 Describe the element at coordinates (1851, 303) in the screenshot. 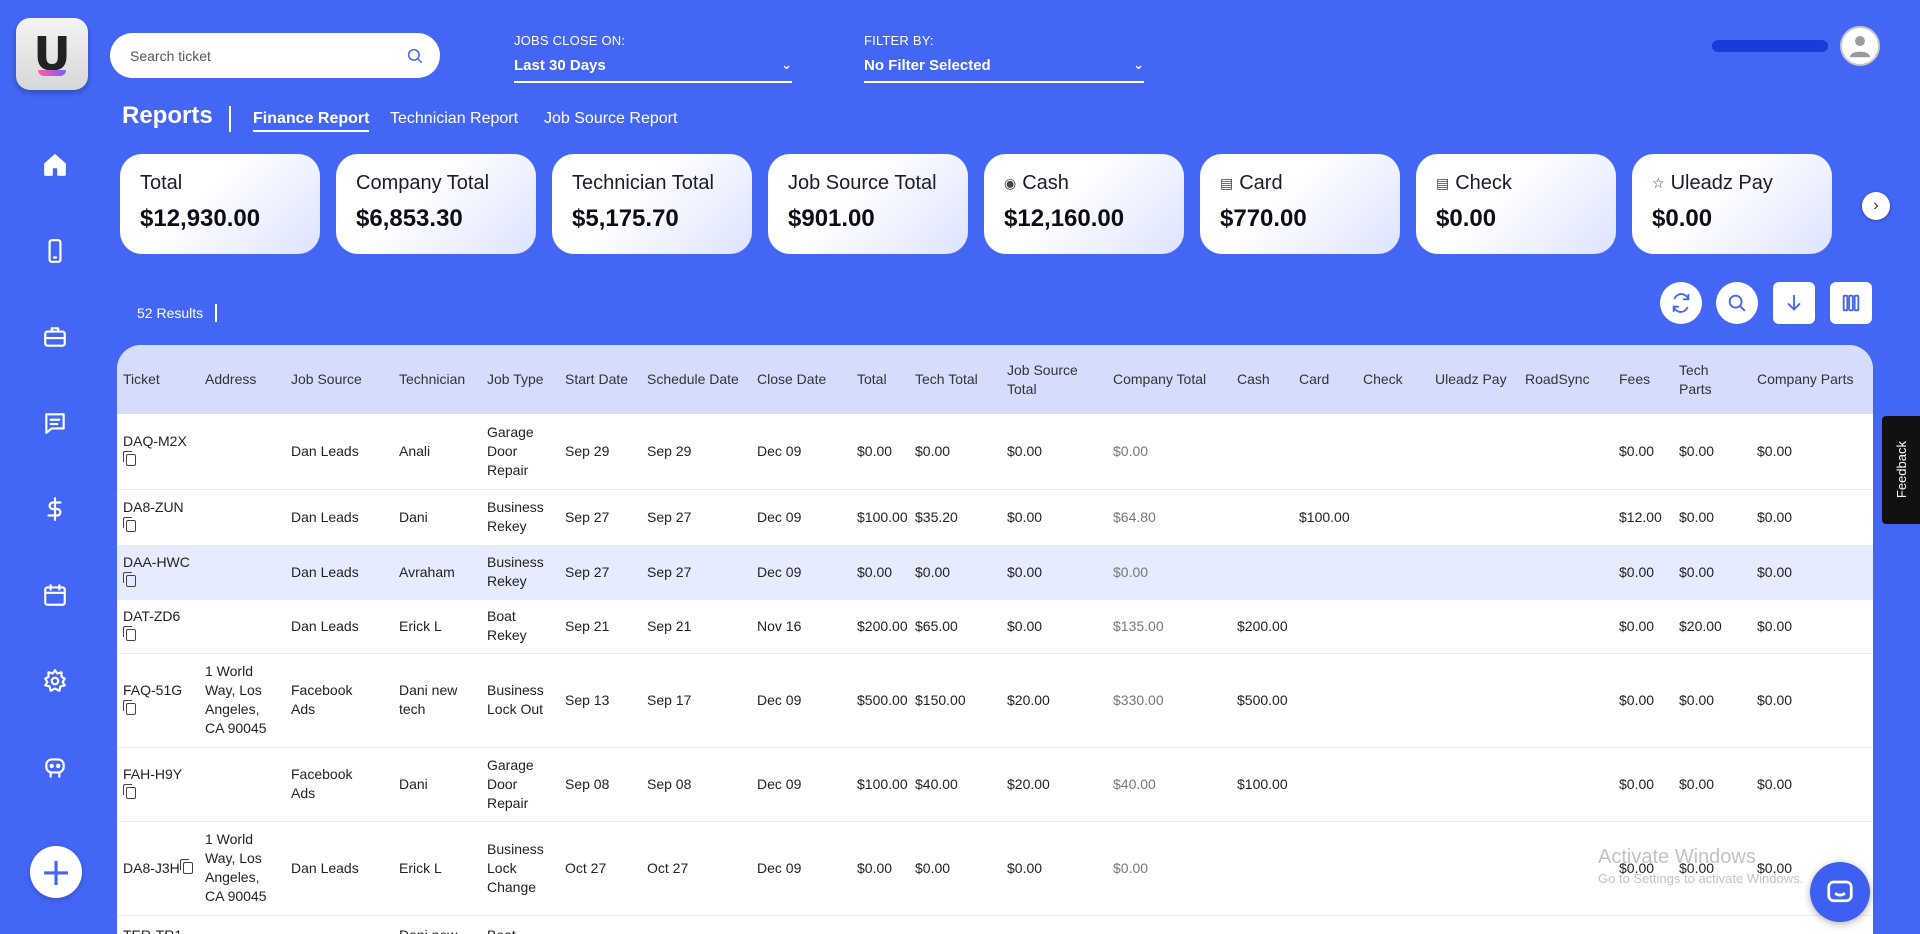

I see `columns-button` at that location.